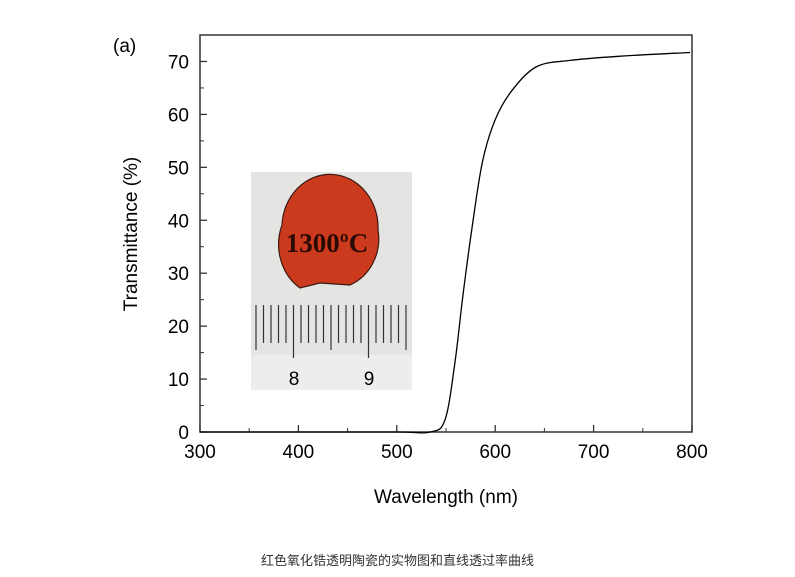 This screenshot has height=577, width=795. What do you see at coordinates (294, 379) in the screenshot?
I see `ruler-label-8: 8` at bounding box center [294, 379].